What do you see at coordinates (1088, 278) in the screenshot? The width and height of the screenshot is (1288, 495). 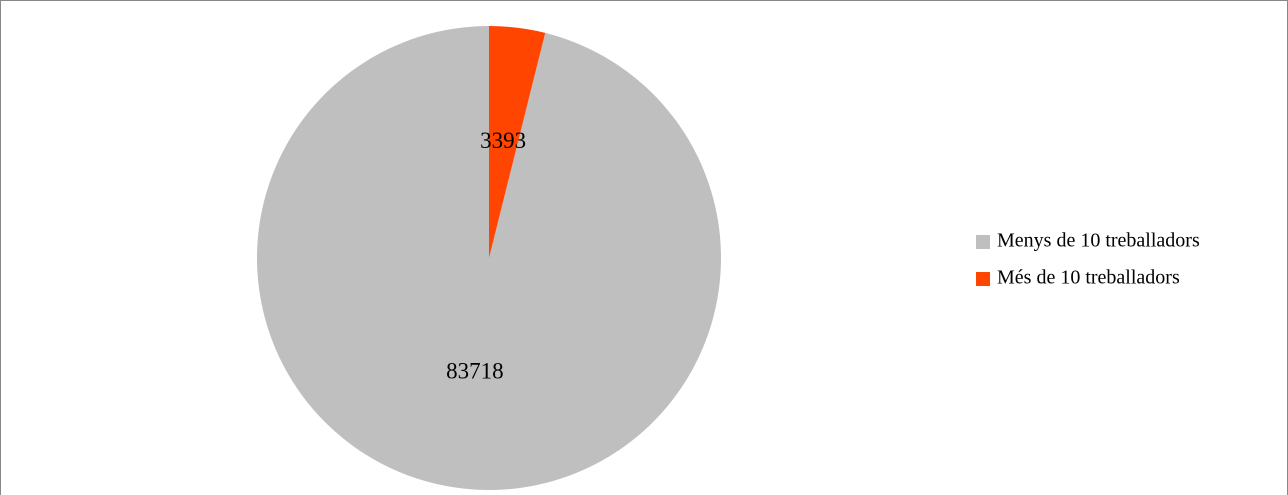 I see `legend-label: Més de 10 treballadors` at bounding box center [1088, 278].